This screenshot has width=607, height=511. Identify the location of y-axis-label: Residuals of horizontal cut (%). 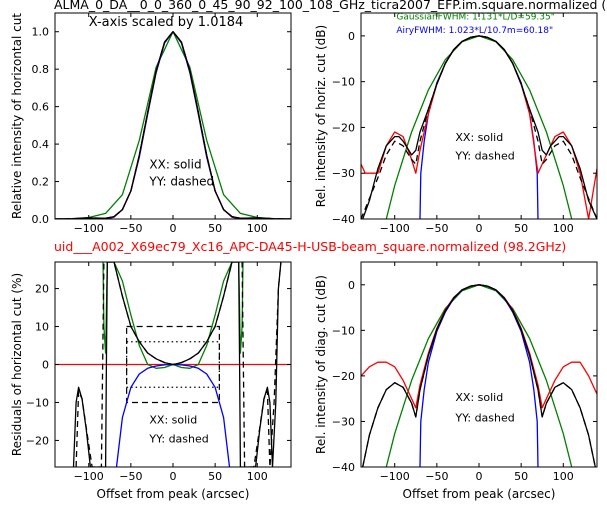
(17, 364).